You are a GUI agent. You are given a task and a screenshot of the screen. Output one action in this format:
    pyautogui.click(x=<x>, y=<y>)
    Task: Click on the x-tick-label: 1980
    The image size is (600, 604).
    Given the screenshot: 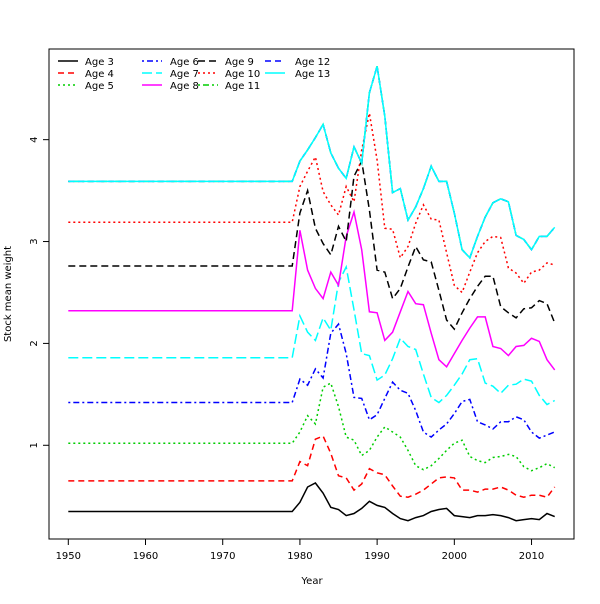 What is the action you would take?
    pyautogui.click(x=299, y=556)
    